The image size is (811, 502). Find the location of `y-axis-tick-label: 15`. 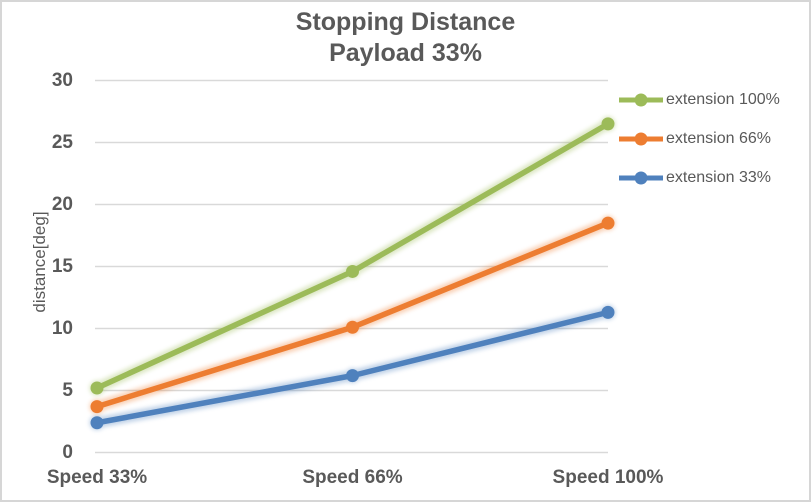

y-axis-tick-label: 15 is located at coordinates (62, 266).